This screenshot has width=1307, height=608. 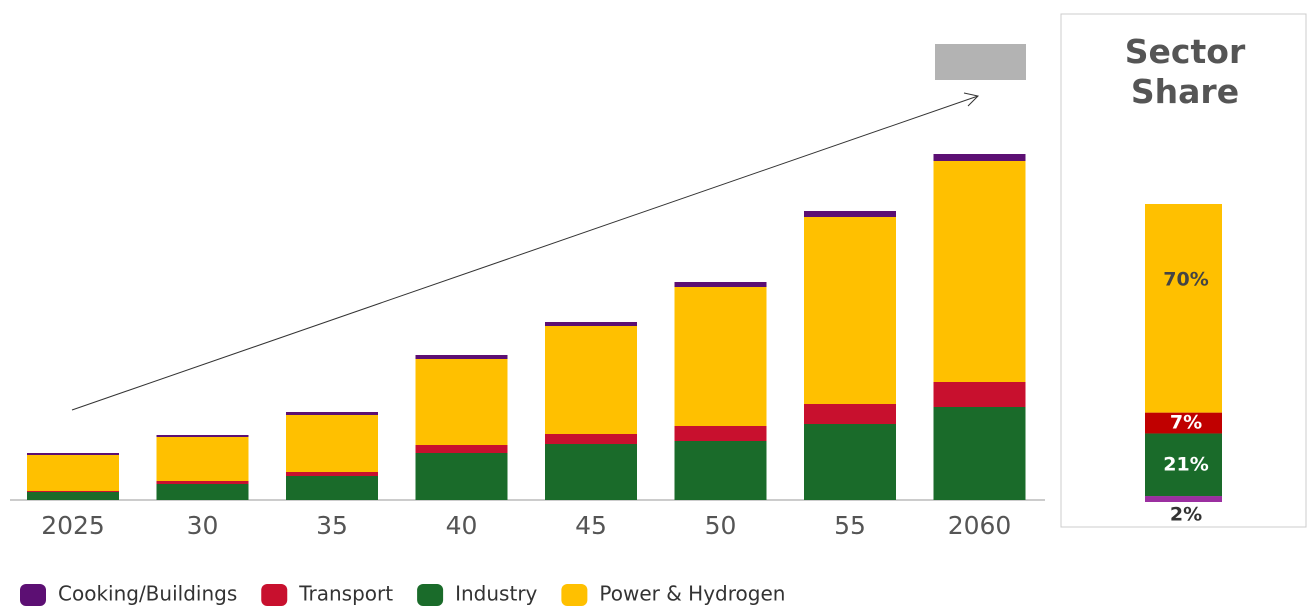 I want to click on share-label: 7%, so click(x=1186, y=423).